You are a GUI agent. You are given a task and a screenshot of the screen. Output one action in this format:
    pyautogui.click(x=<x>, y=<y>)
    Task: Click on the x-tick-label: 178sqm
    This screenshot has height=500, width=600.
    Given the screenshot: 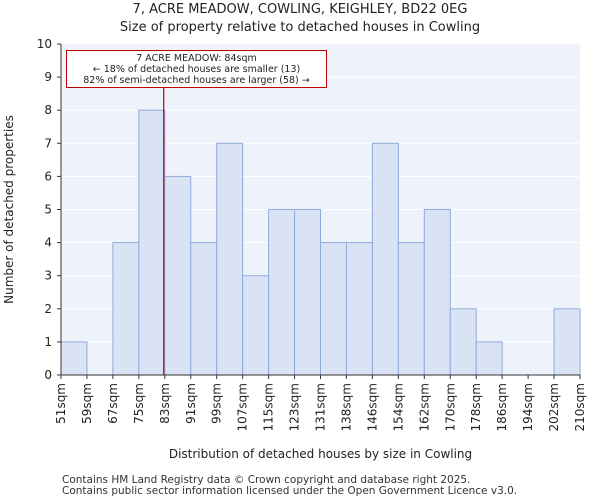 What is the action you would take?
    pyautogui.click(x=476, y=407)
    